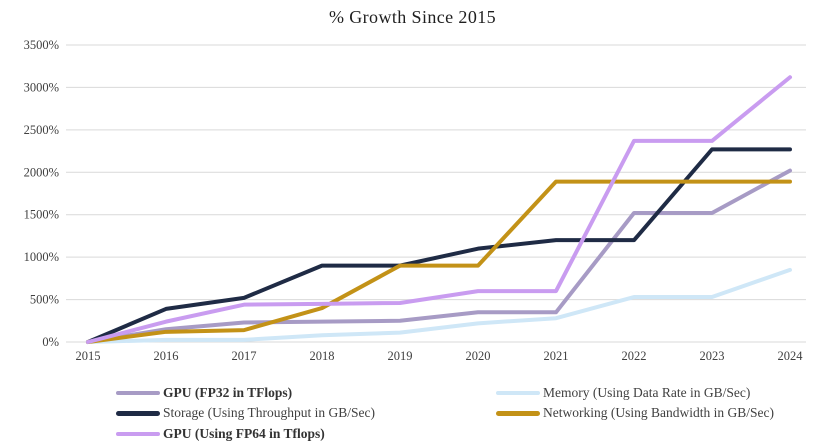 The width and height of the screenshot is (825, 447). What do you see at coordinates (228, 392) in the screenshot?
I see `legend-label: GPU (FP32 in TFlops)` at bounding box center [228, 392].